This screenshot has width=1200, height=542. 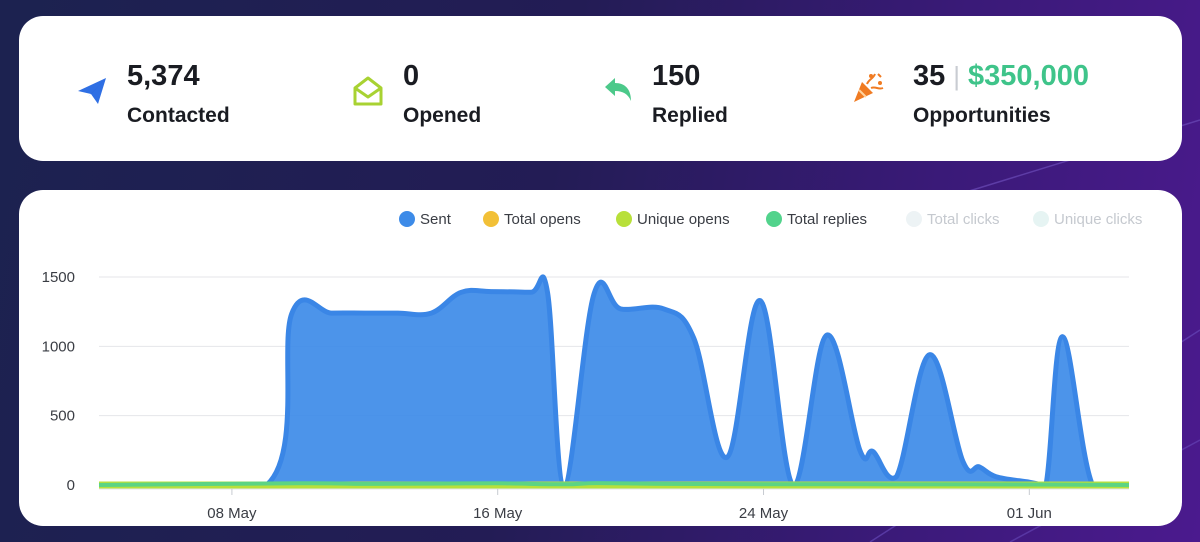 I want to click on series-line-total-replies, so click(x=614, y=484).